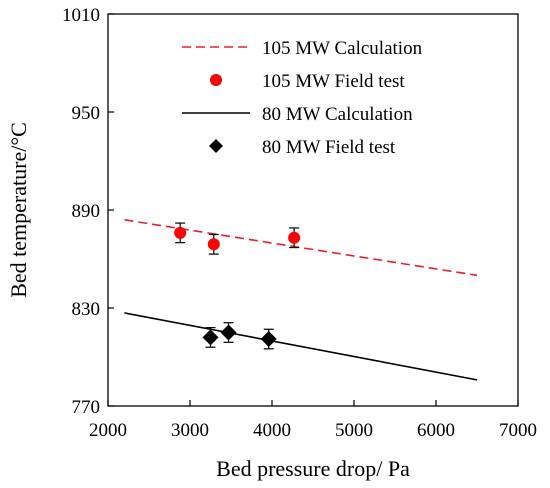 The width and height of the screenshot is (550, 488). Describe the element at coordinates (272, 430) in the screenshot. I see `x-tick-label: 4000` at that location.